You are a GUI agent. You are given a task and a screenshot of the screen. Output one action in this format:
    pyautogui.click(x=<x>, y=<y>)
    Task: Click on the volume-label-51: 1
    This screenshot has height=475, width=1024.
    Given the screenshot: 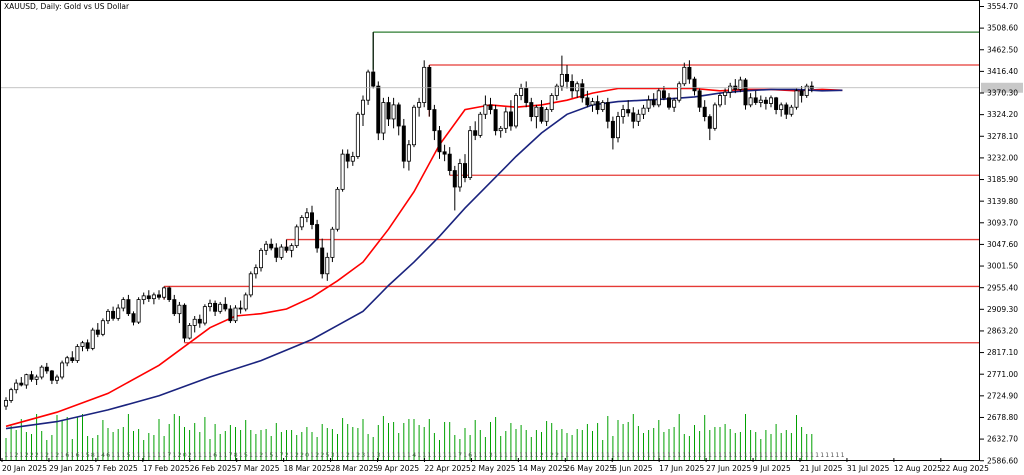 What is the action you would take?
    pyautogui.click(x=266, y=455)
    